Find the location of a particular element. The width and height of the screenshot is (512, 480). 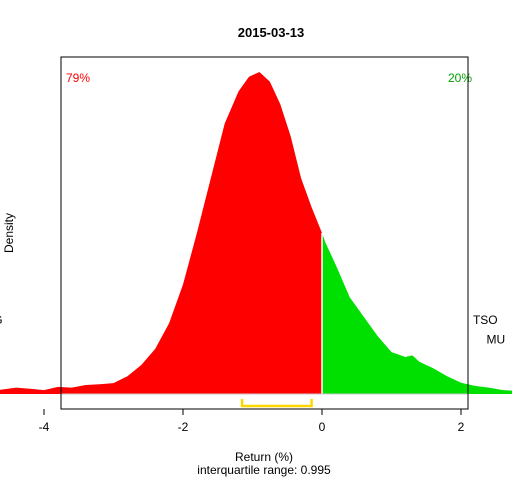

positive-density-area is located at coordinates (417, 313).